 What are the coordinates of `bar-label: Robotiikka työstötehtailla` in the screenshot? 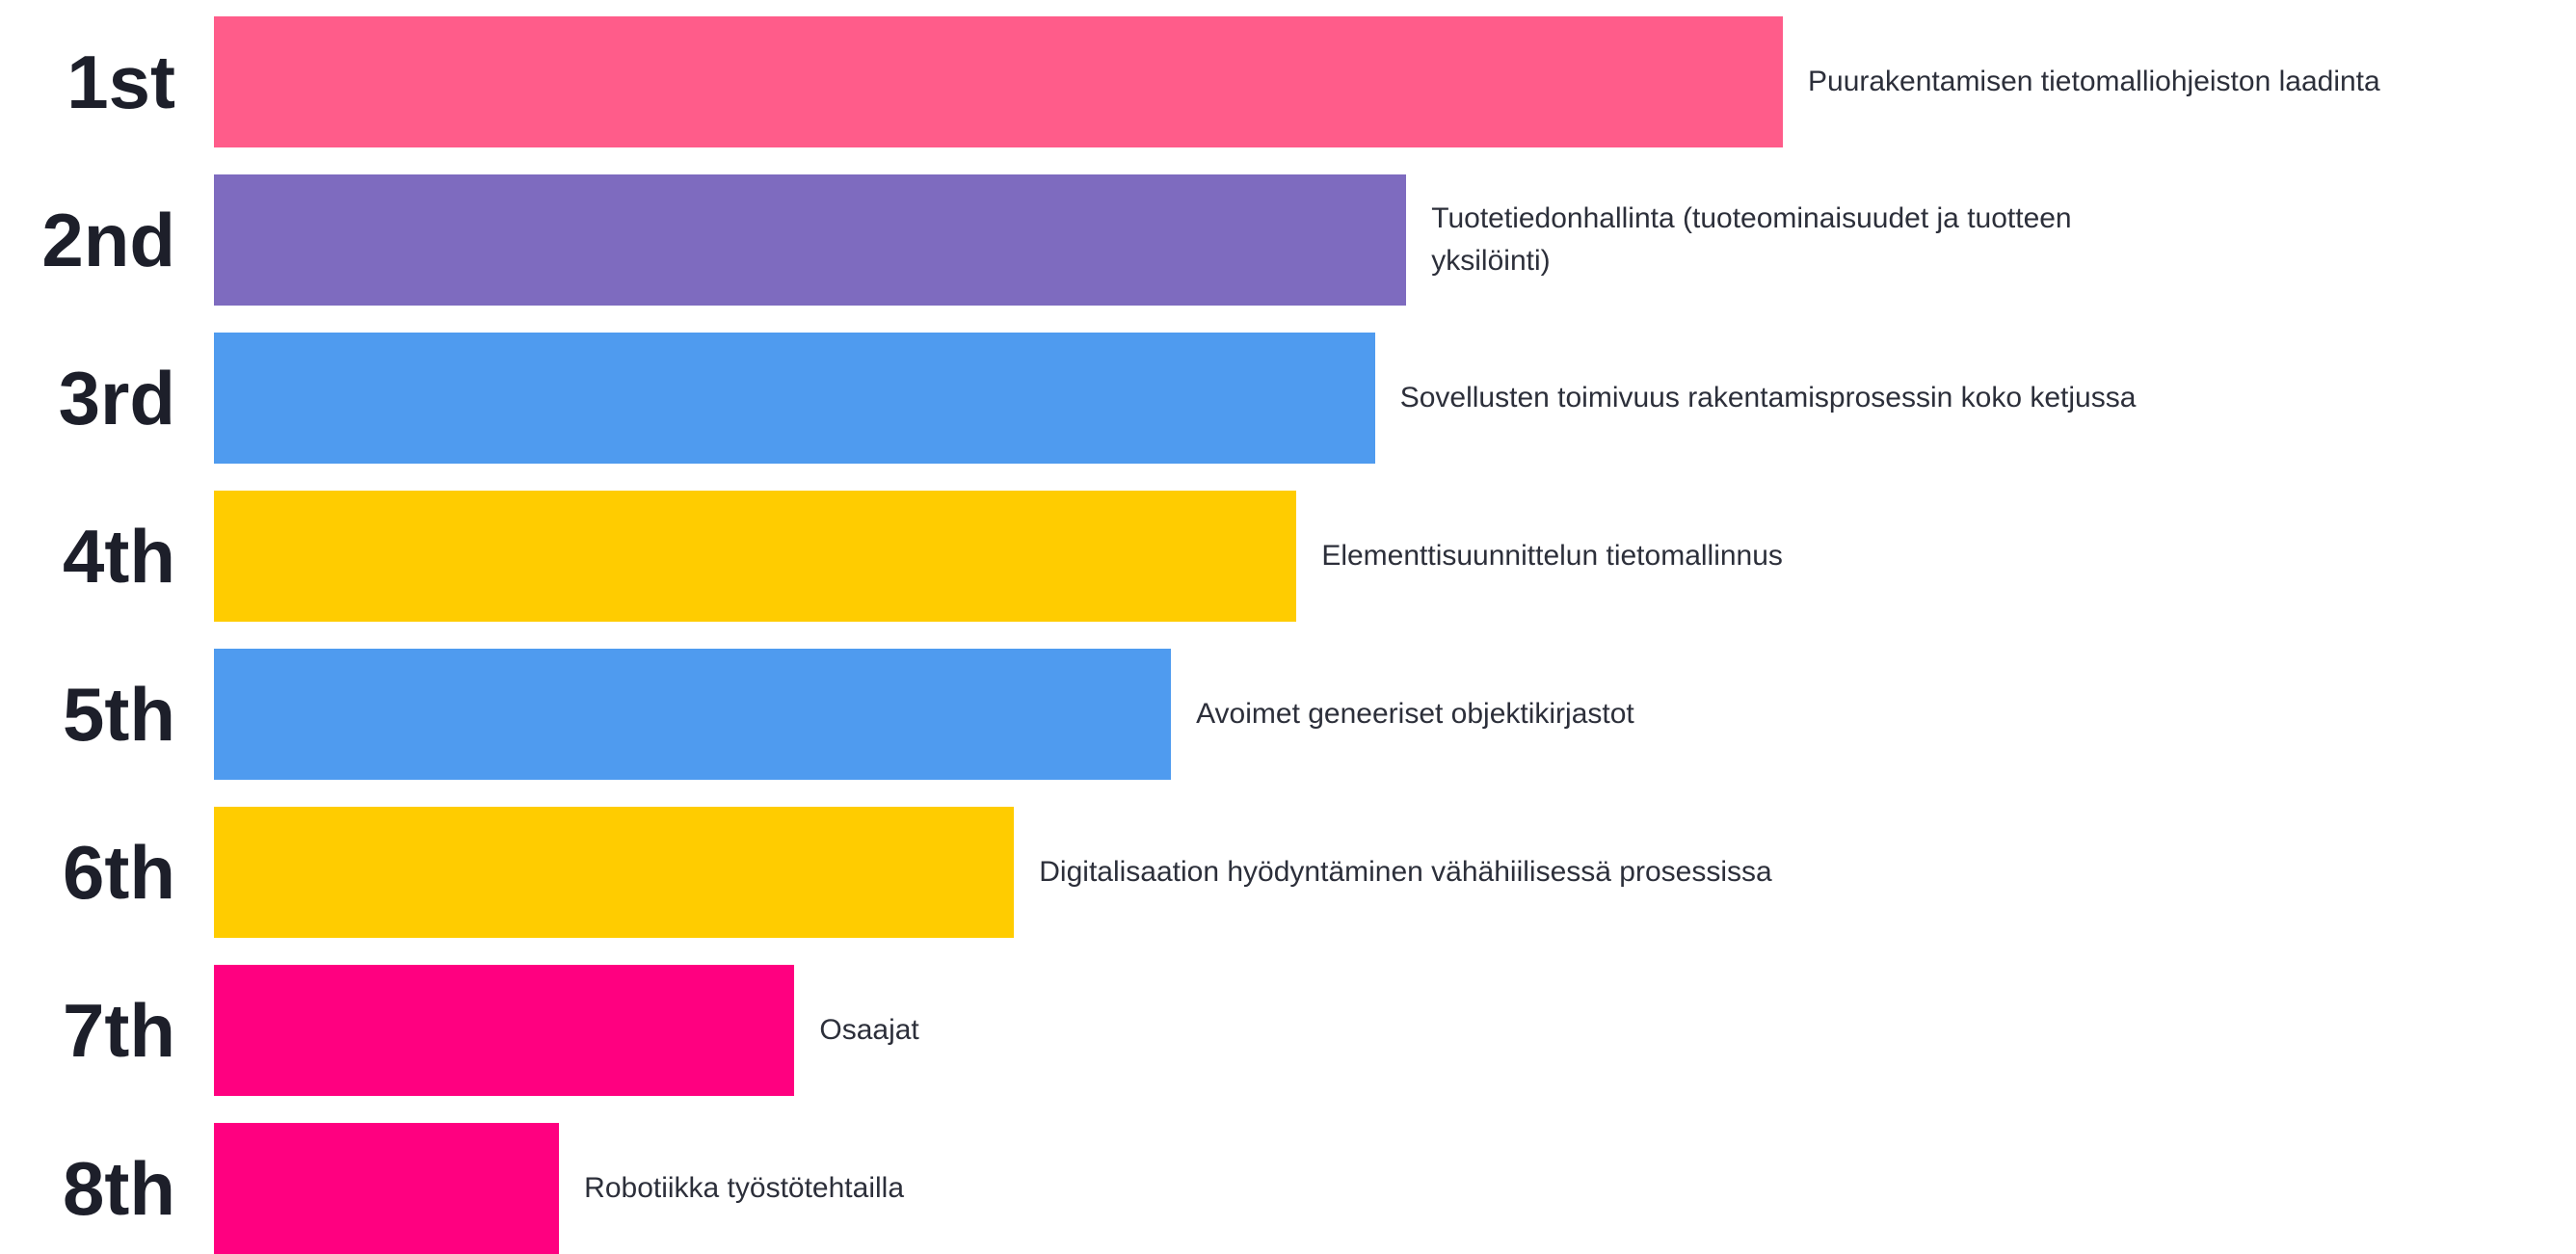 It's located at (744, 1188).